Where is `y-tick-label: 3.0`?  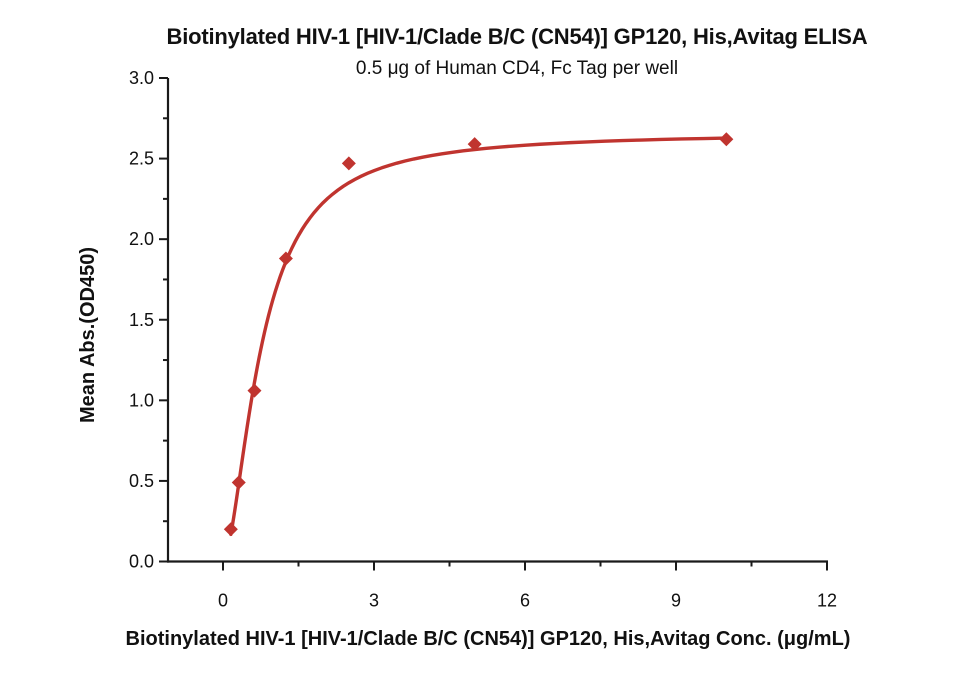
y-tick-label: 3.0 is located at coordinates (141, 78).